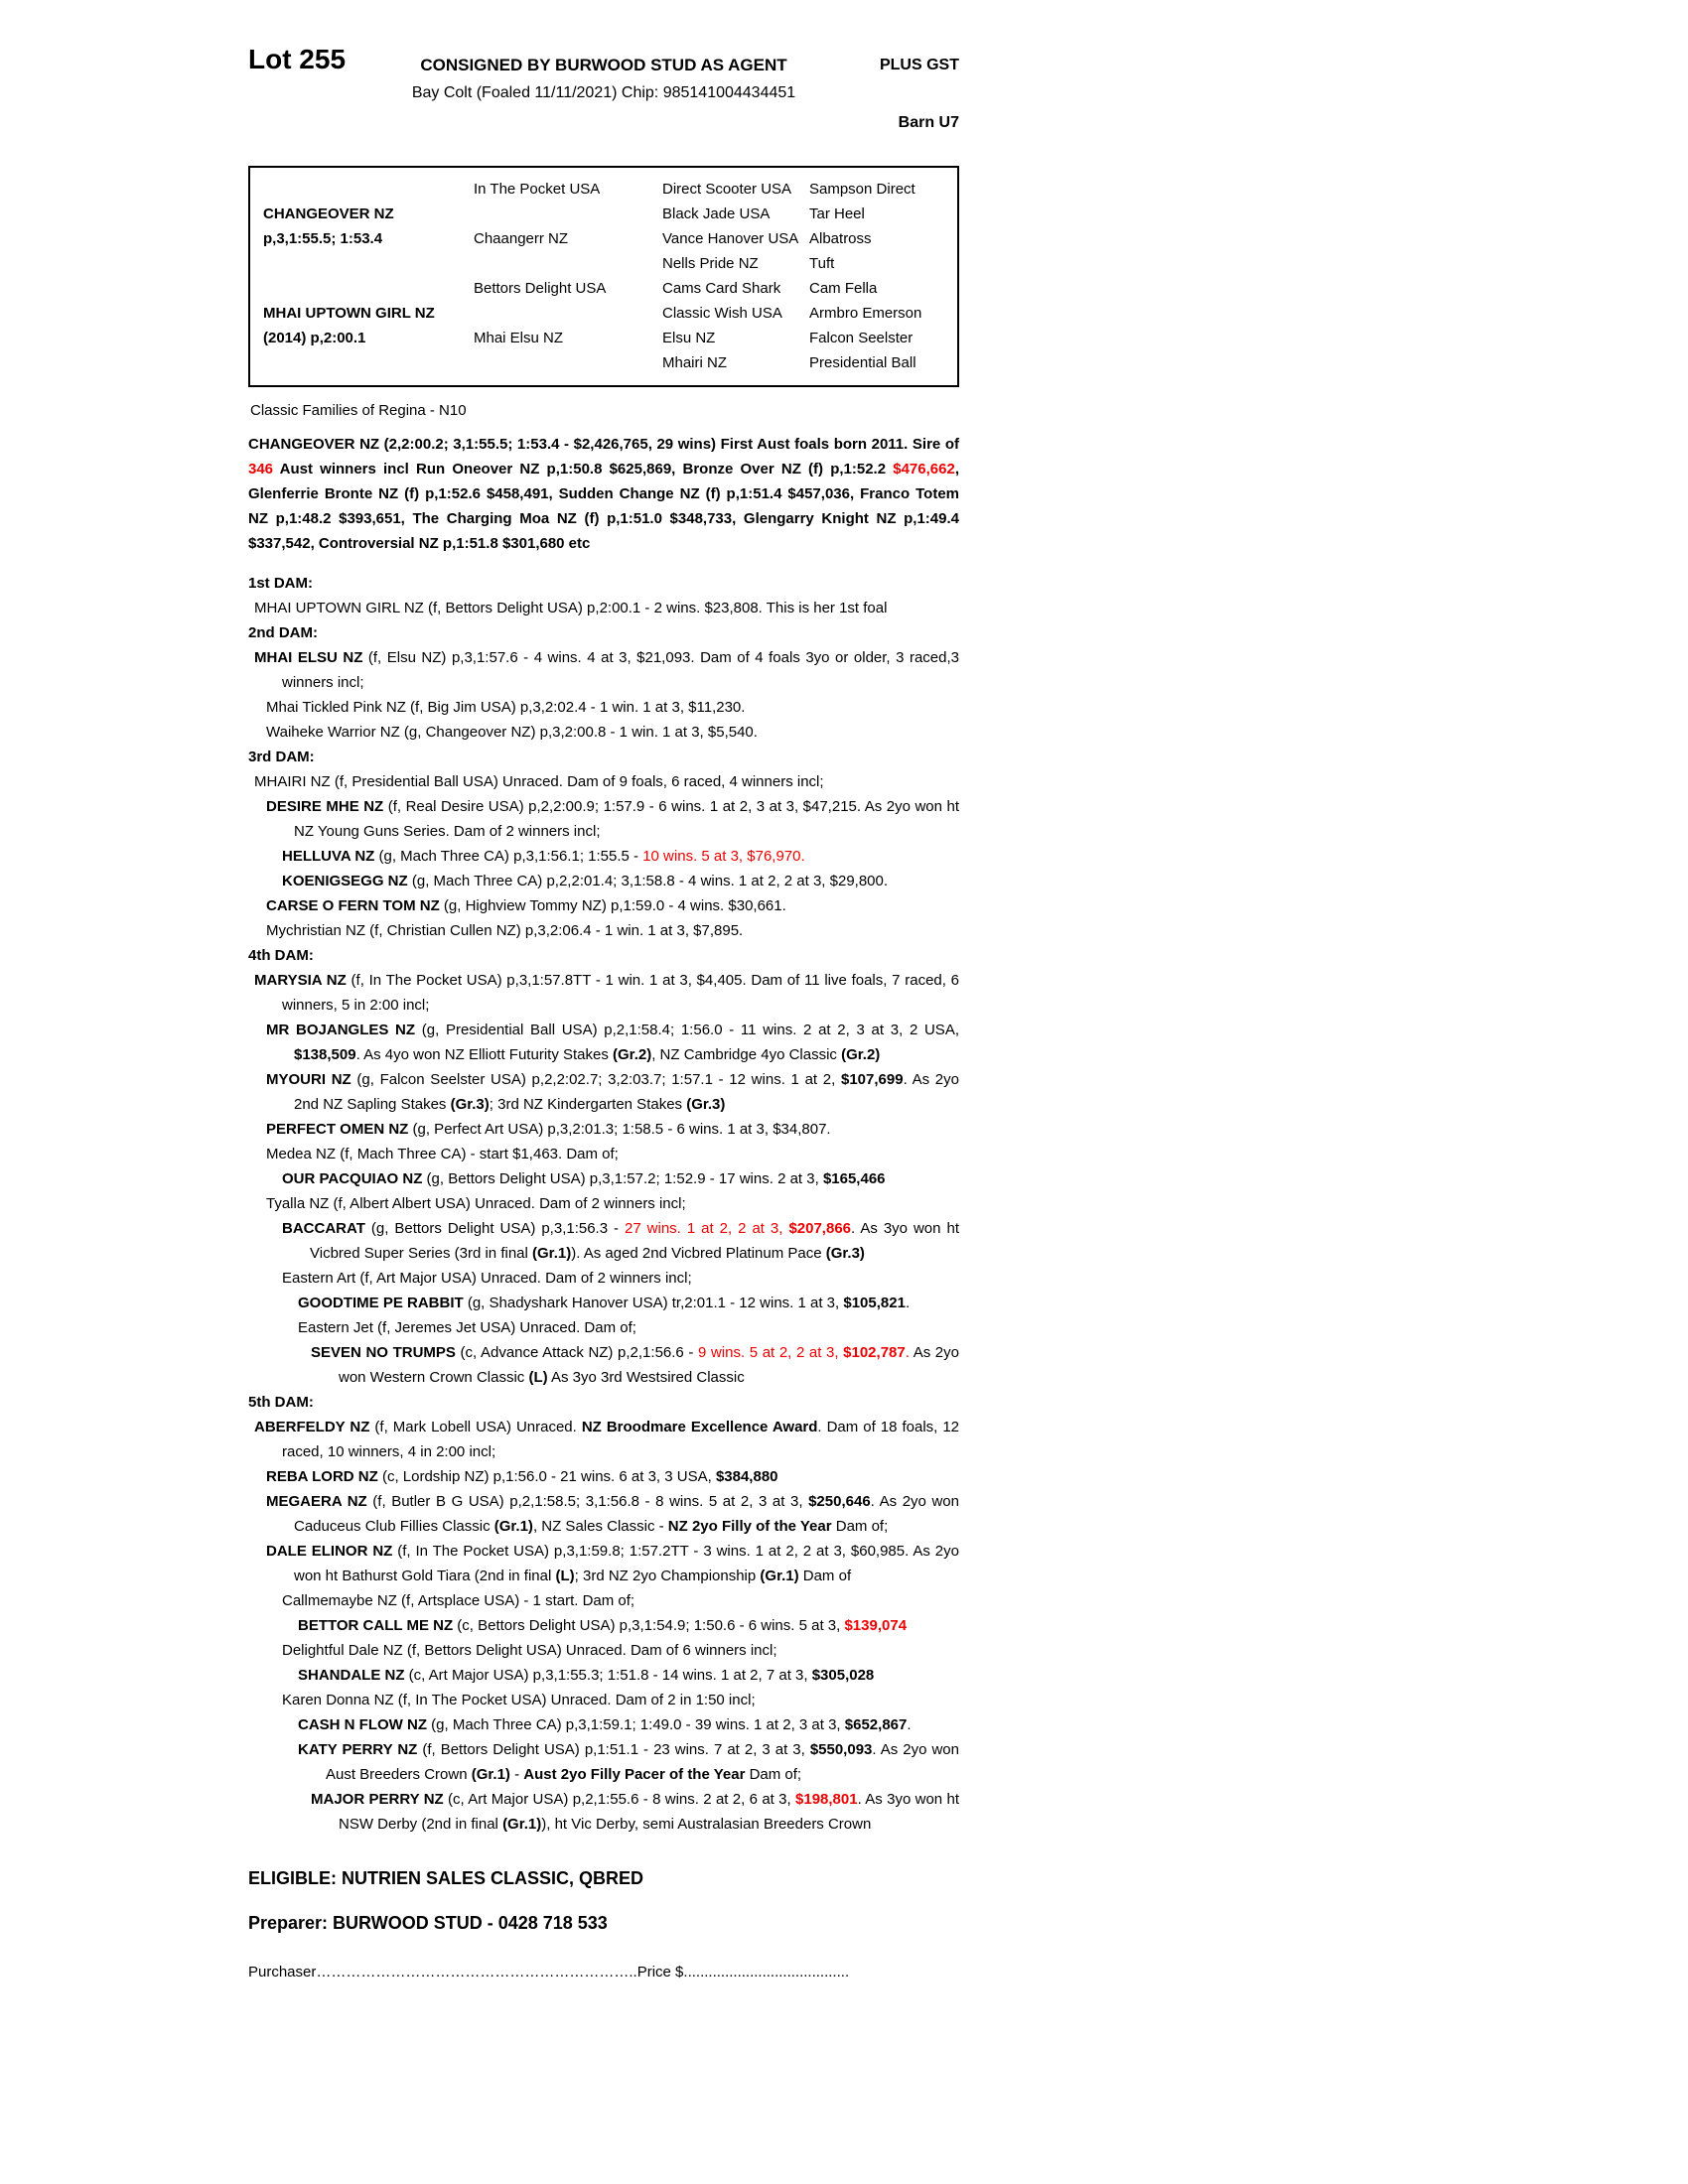  I want to click on dam-heading: 1st DAM:, so click(281, 583).